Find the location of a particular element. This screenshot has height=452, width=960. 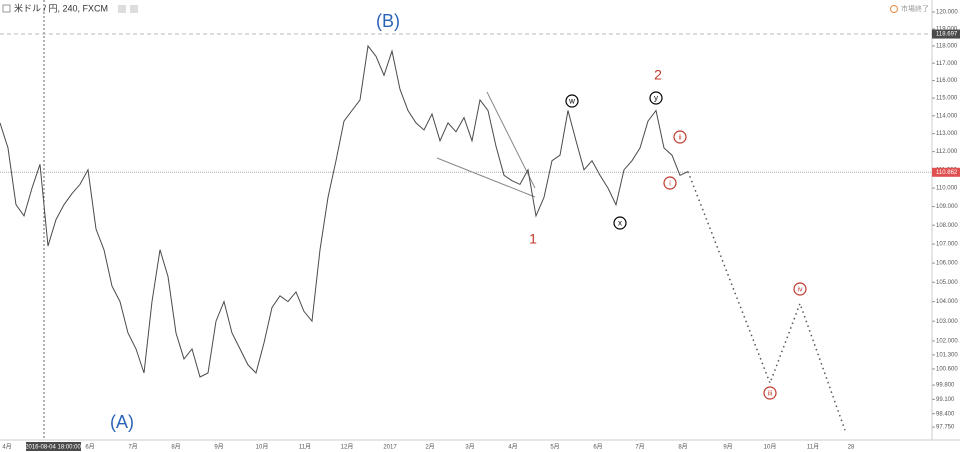

wave-label: w is located at coordinates (571, 101).